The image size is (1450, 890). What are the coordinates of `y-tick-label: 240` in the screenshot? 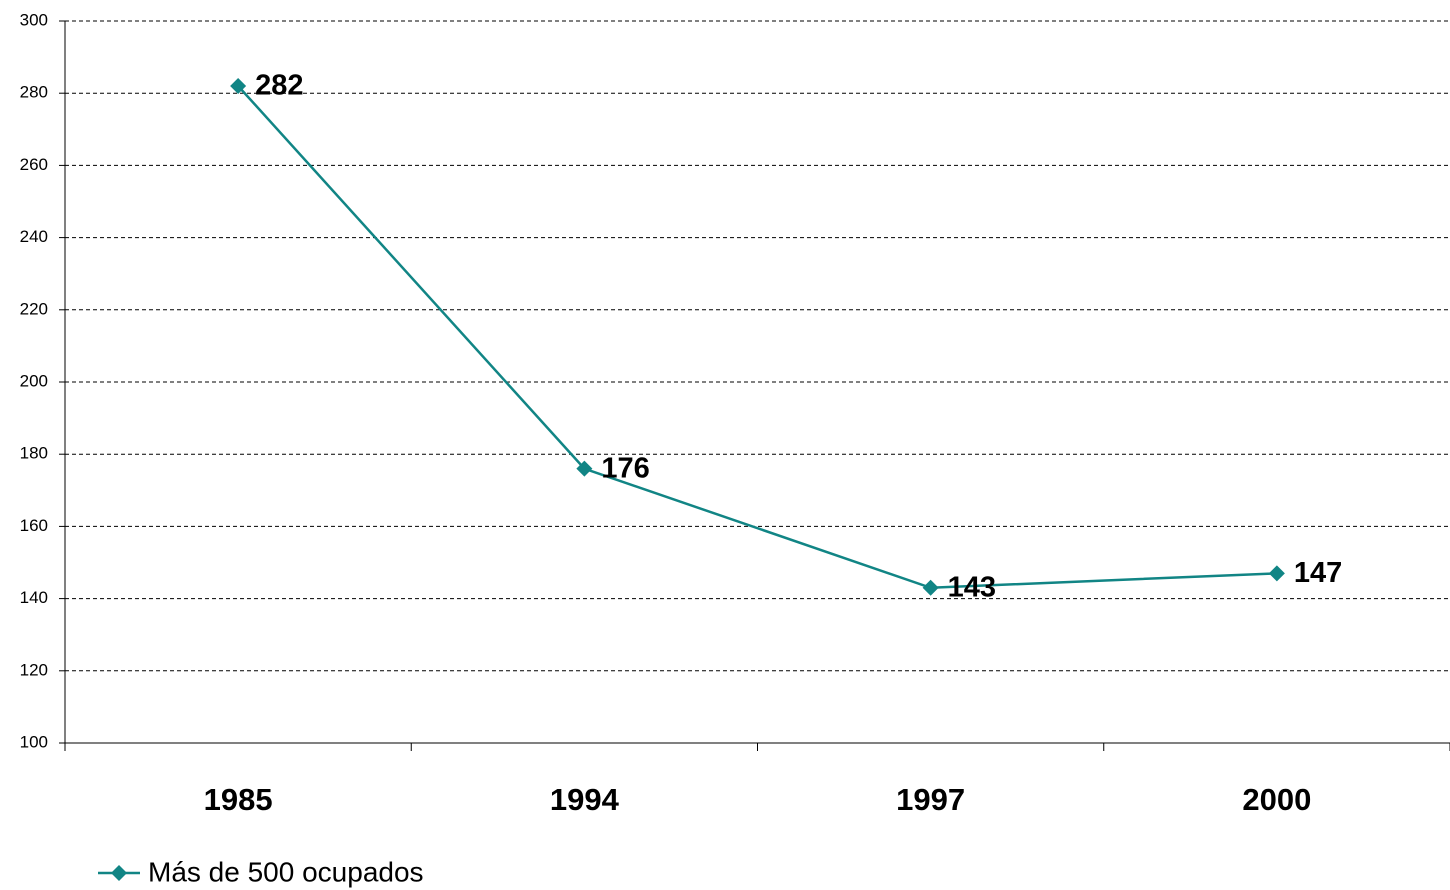 It's located at (34, 236).